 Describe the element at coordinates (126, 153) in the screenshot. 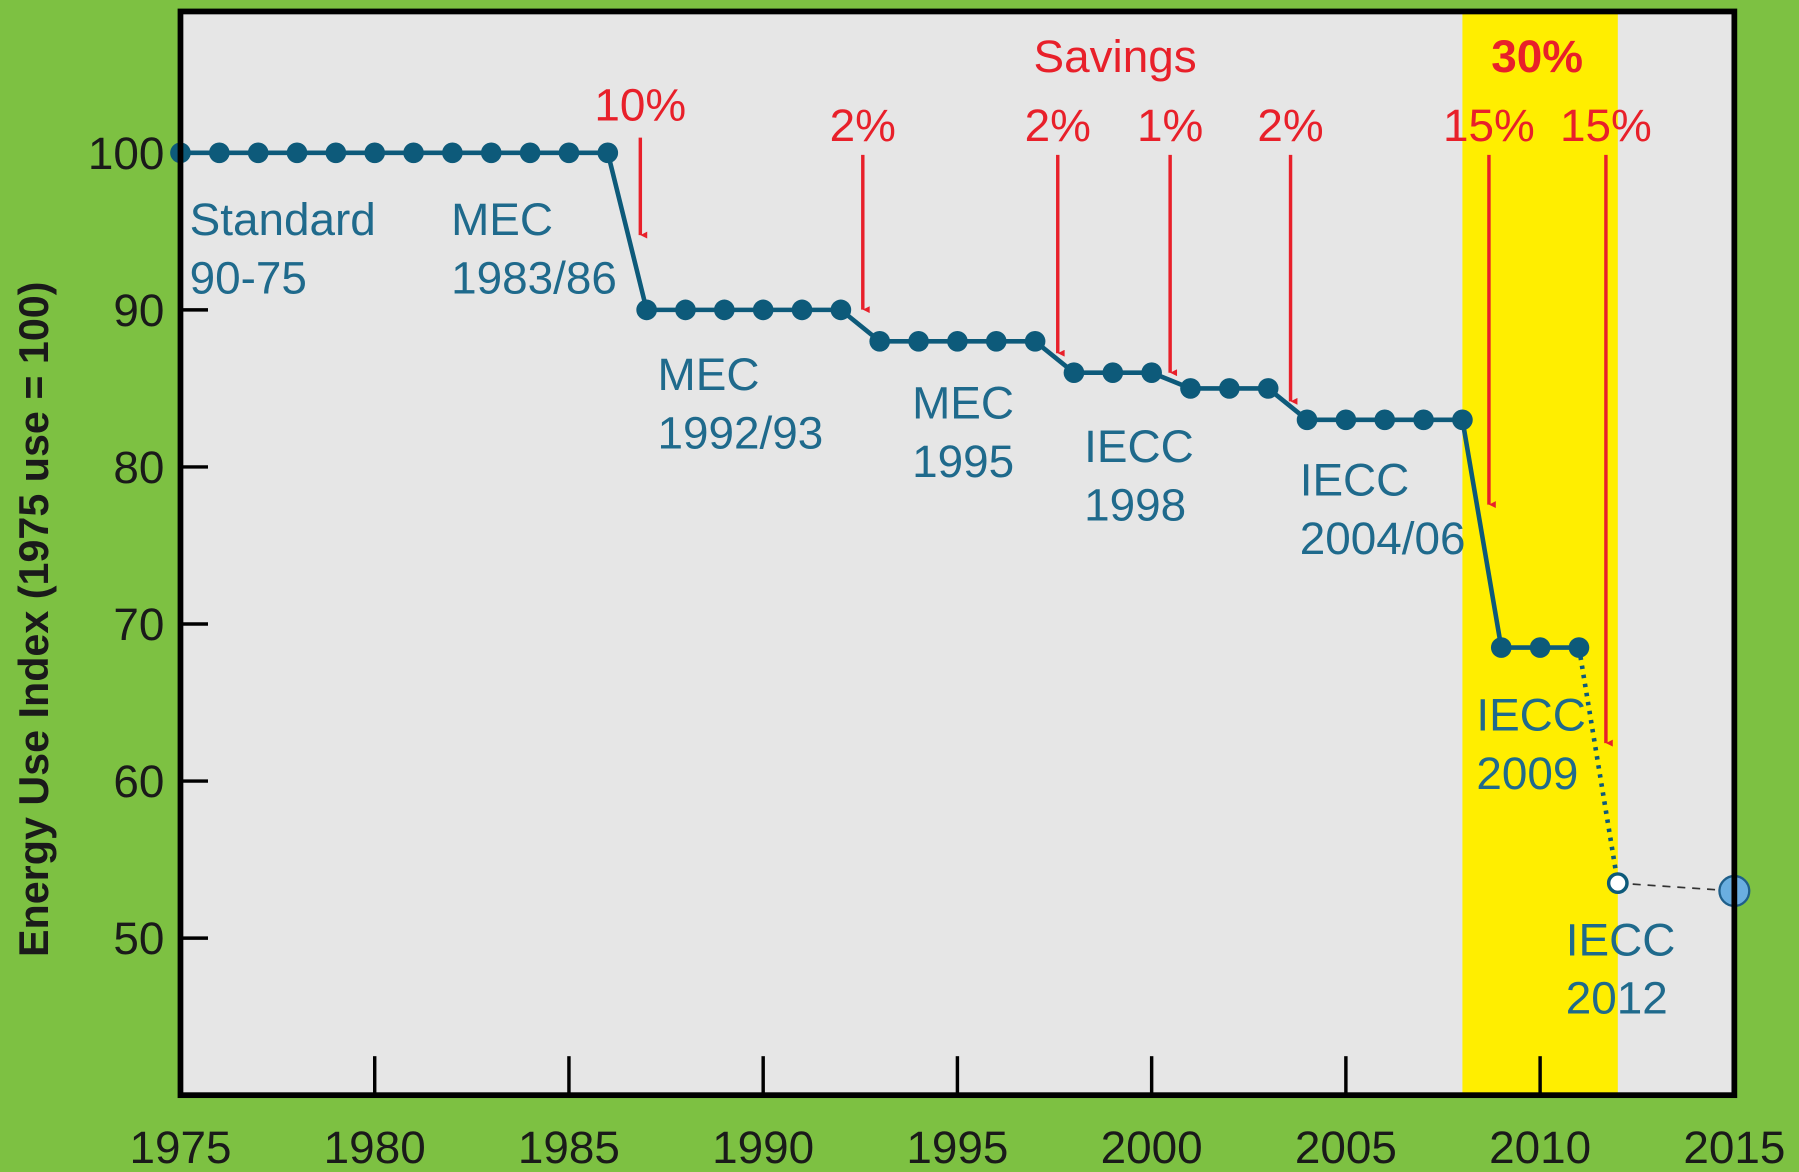

I see `y-tick-label: 100` at that location.